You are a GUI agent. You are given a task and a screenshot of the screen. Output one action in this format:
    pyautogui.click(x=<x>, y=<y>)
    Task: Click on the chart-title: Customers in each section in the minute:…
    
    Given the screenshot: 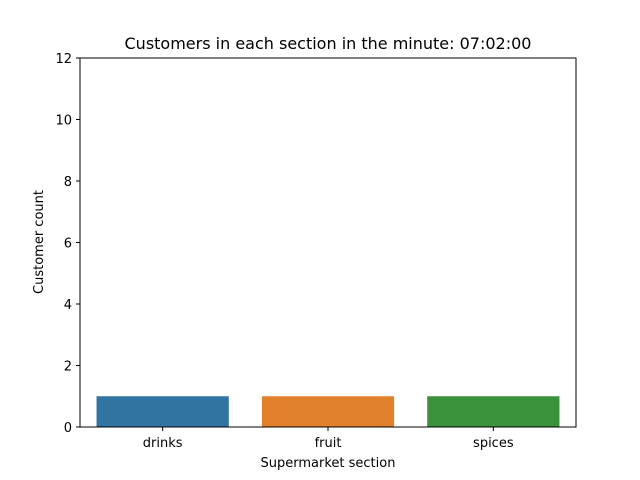 What is the action you would take?
    pyautogui.click(x=328, y=43)
    